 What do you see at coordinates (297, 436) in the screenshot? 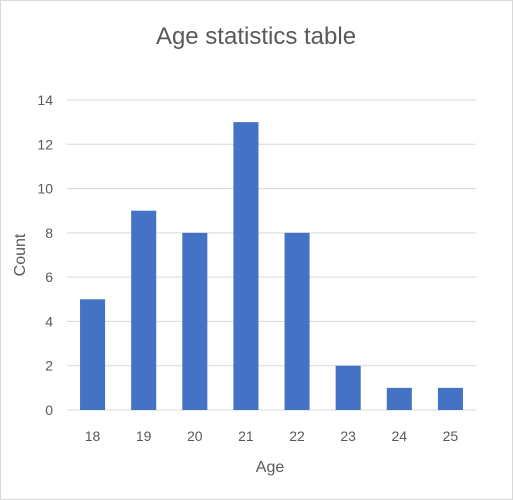
I see `x-tick-label: 22` at bounding box center [297, 436].